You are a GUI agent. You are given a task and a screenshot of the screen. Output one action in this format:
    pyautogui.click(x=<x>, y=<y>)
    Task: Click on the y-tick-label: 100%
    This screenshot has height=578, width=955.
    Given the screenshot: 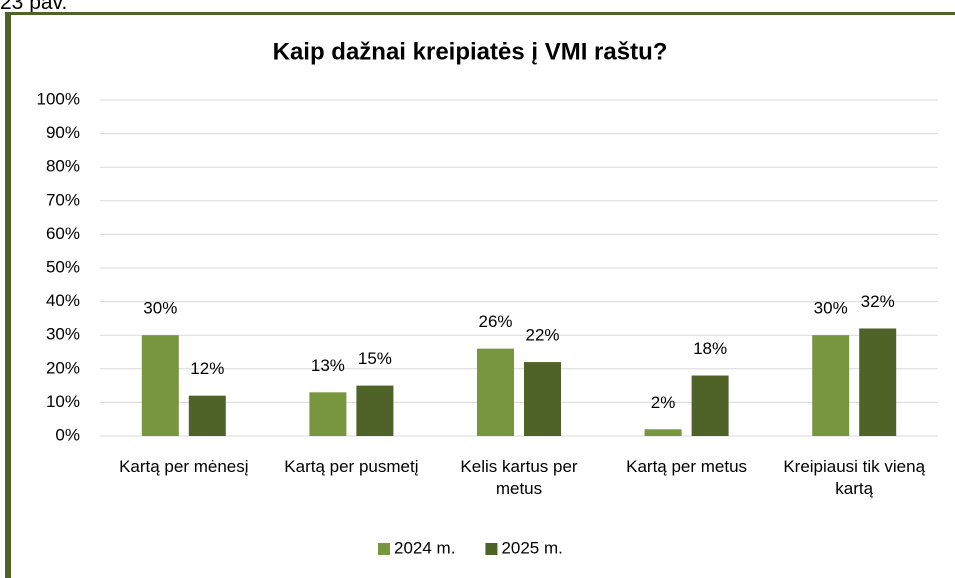 What is the action you would take?
    pyautogui.click(x=58, y=98)
    